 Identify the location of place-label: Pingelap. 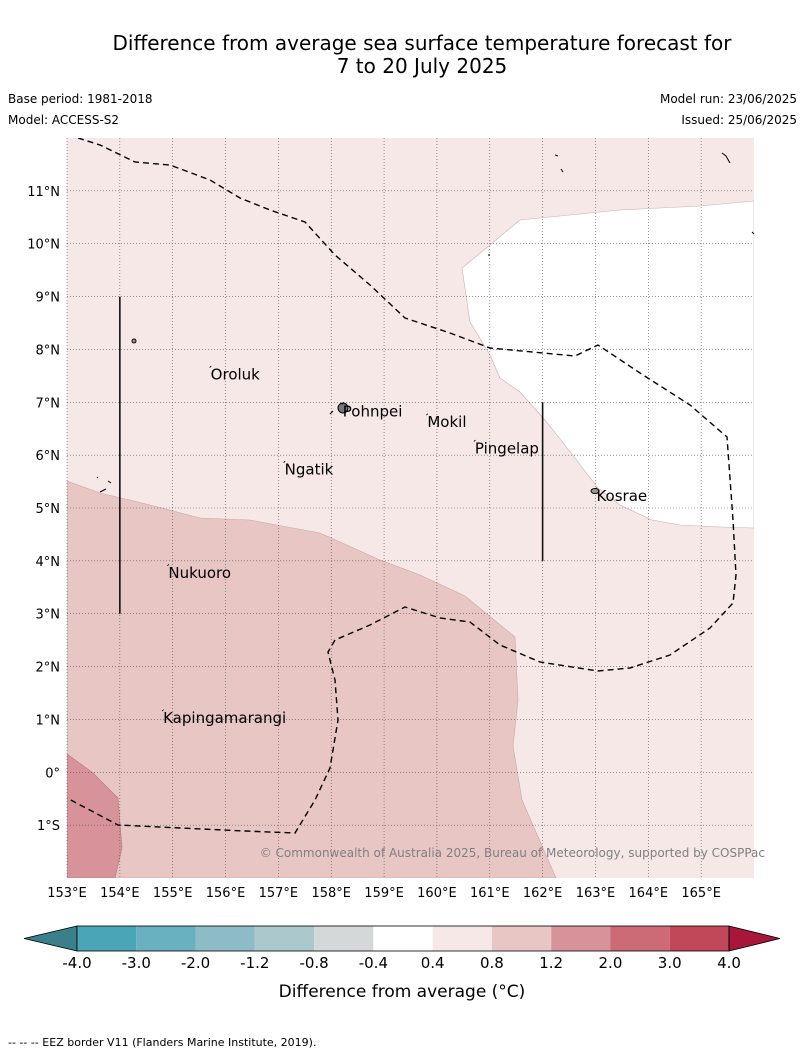
(507, 449).